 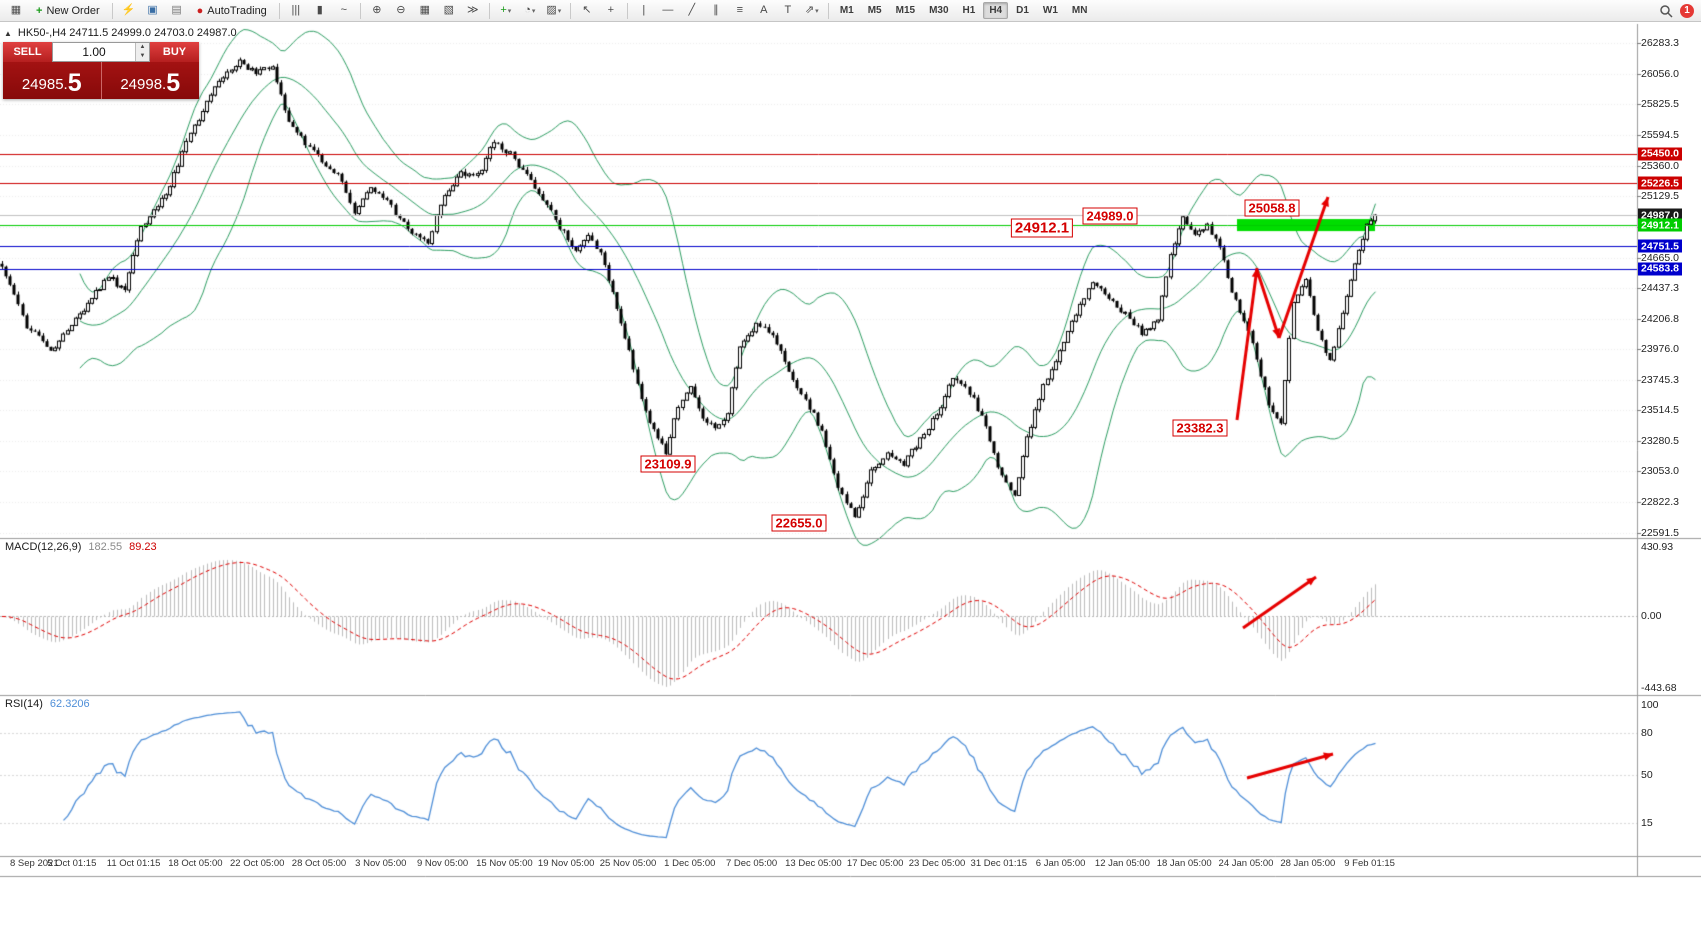 What do you see at coordinates (128, 10) in the screenshot?
I see `expert-advisors-icon: ⚡` at bounding box center [128, 10].